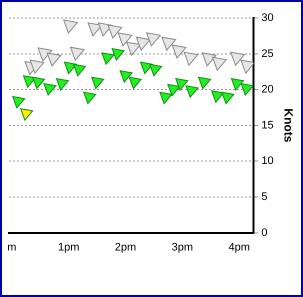  I want to click on x-tick-label: 4pm, so click(239, 247).